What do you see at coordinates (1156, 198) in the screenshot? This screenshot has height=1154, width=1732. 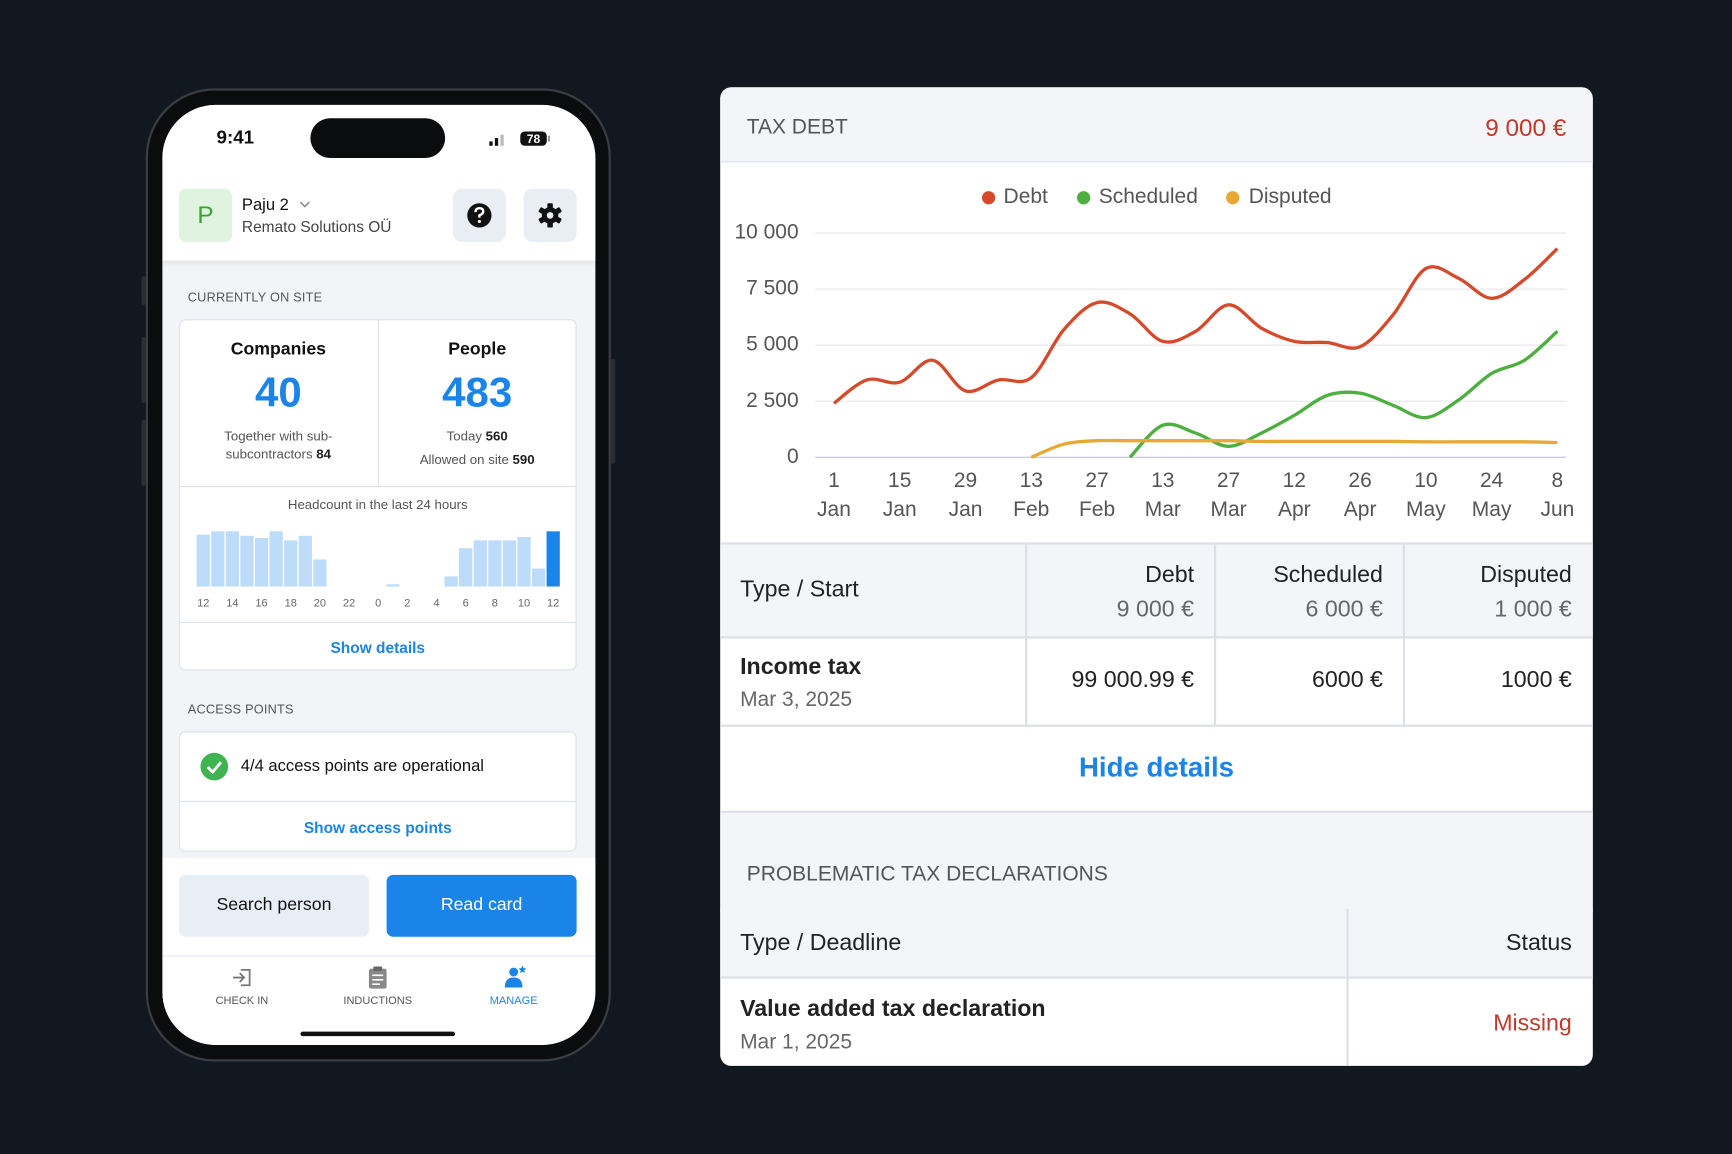 I see `legend: Debt Scheduled Disputed` at bounding box center [1156, 198].